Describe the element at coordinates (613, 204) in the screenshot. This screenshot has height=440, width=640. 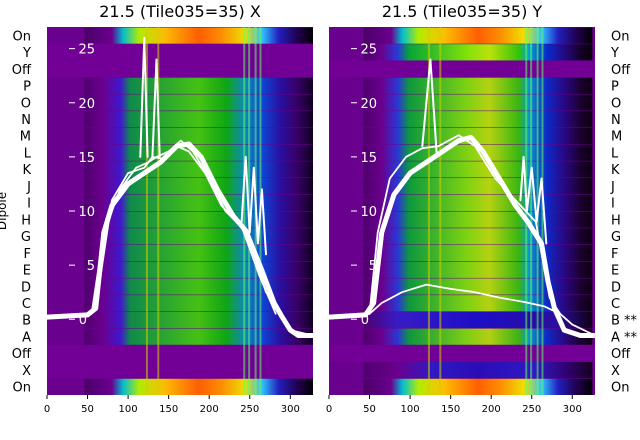
I see `row-label: I` at that location.